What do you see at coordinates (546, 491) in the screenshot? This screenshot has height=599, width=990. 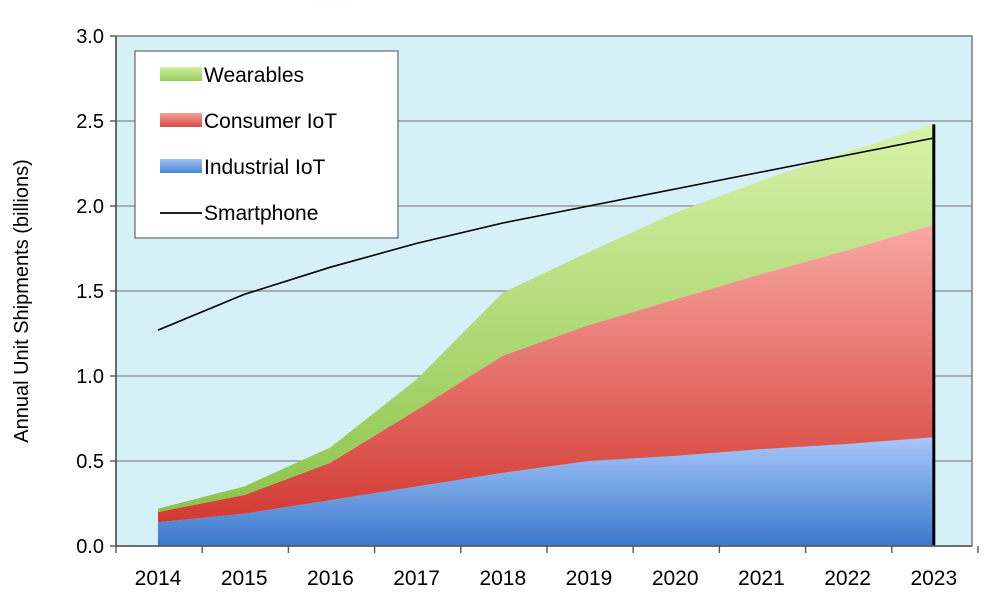 I see `area-industrial-iot` at bounding box center [546, 491].